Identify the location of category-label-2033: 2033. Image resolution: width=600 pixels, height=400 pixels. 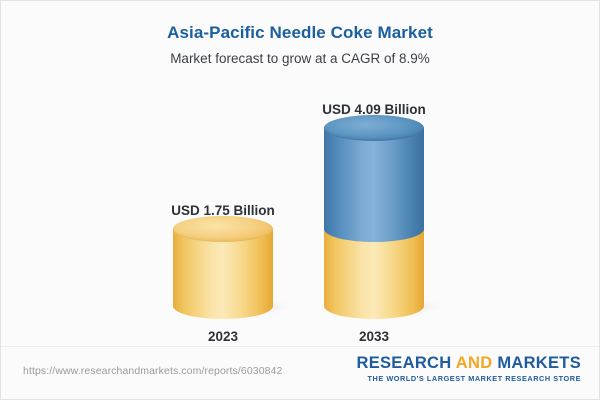
(374, 336).